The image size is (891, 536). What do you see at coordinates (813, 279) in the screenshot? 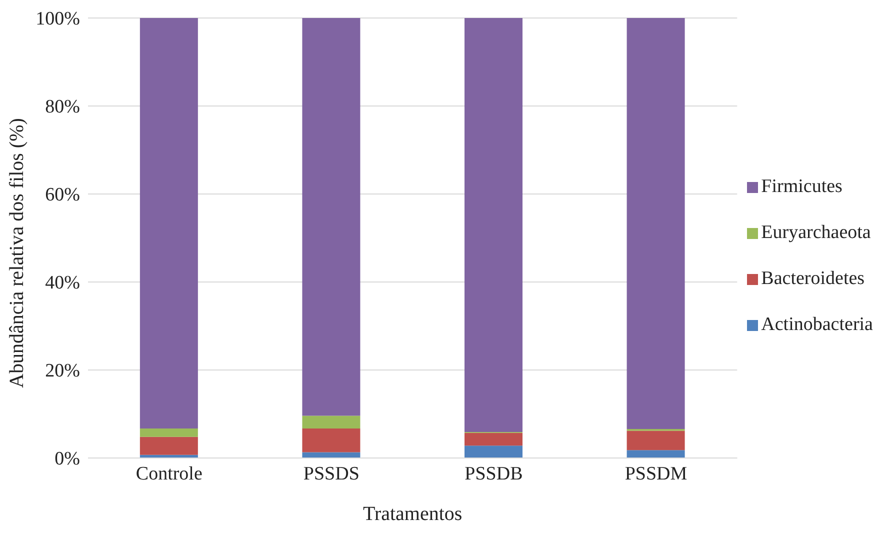
I see `legend-label: Bacteroidetes` at bounding box center [813, 279].